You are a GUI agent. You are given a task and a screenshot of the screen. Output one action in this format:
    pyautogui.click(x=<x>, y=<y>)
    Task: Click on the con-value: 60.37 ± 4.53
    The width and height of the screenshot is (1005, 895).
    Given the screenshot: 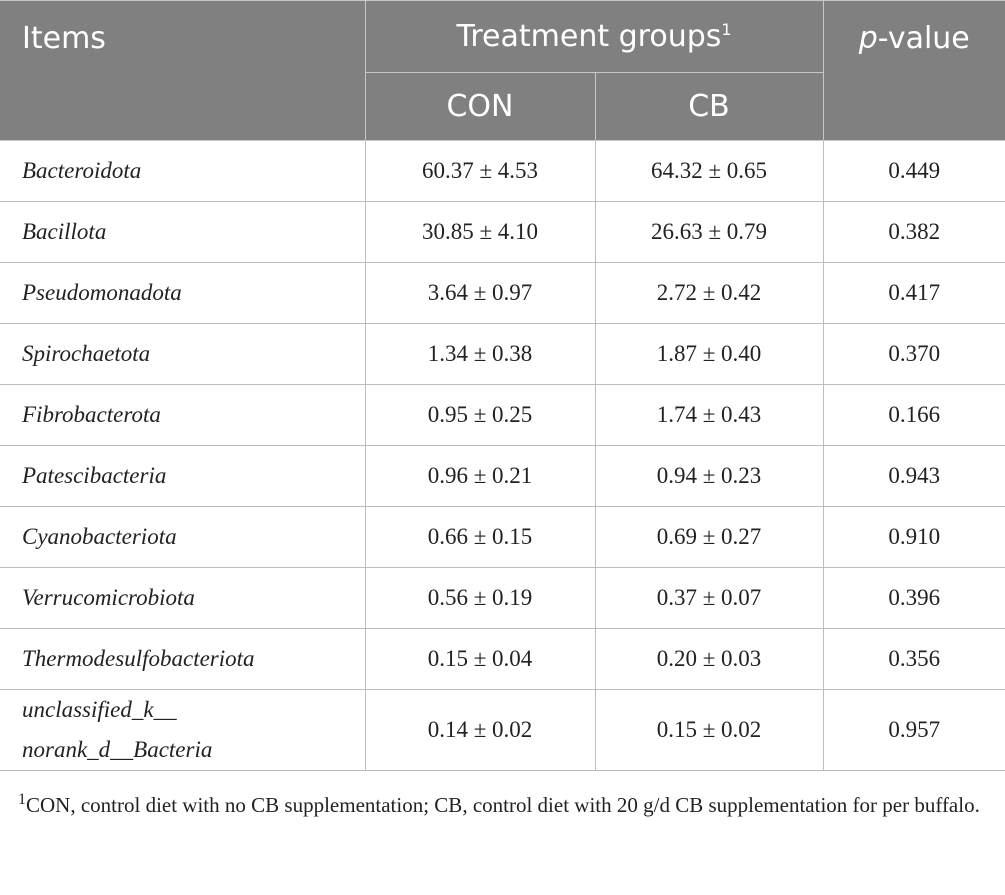 What is the action you would take?
    pyautogui.click(x=480, y=171)
    